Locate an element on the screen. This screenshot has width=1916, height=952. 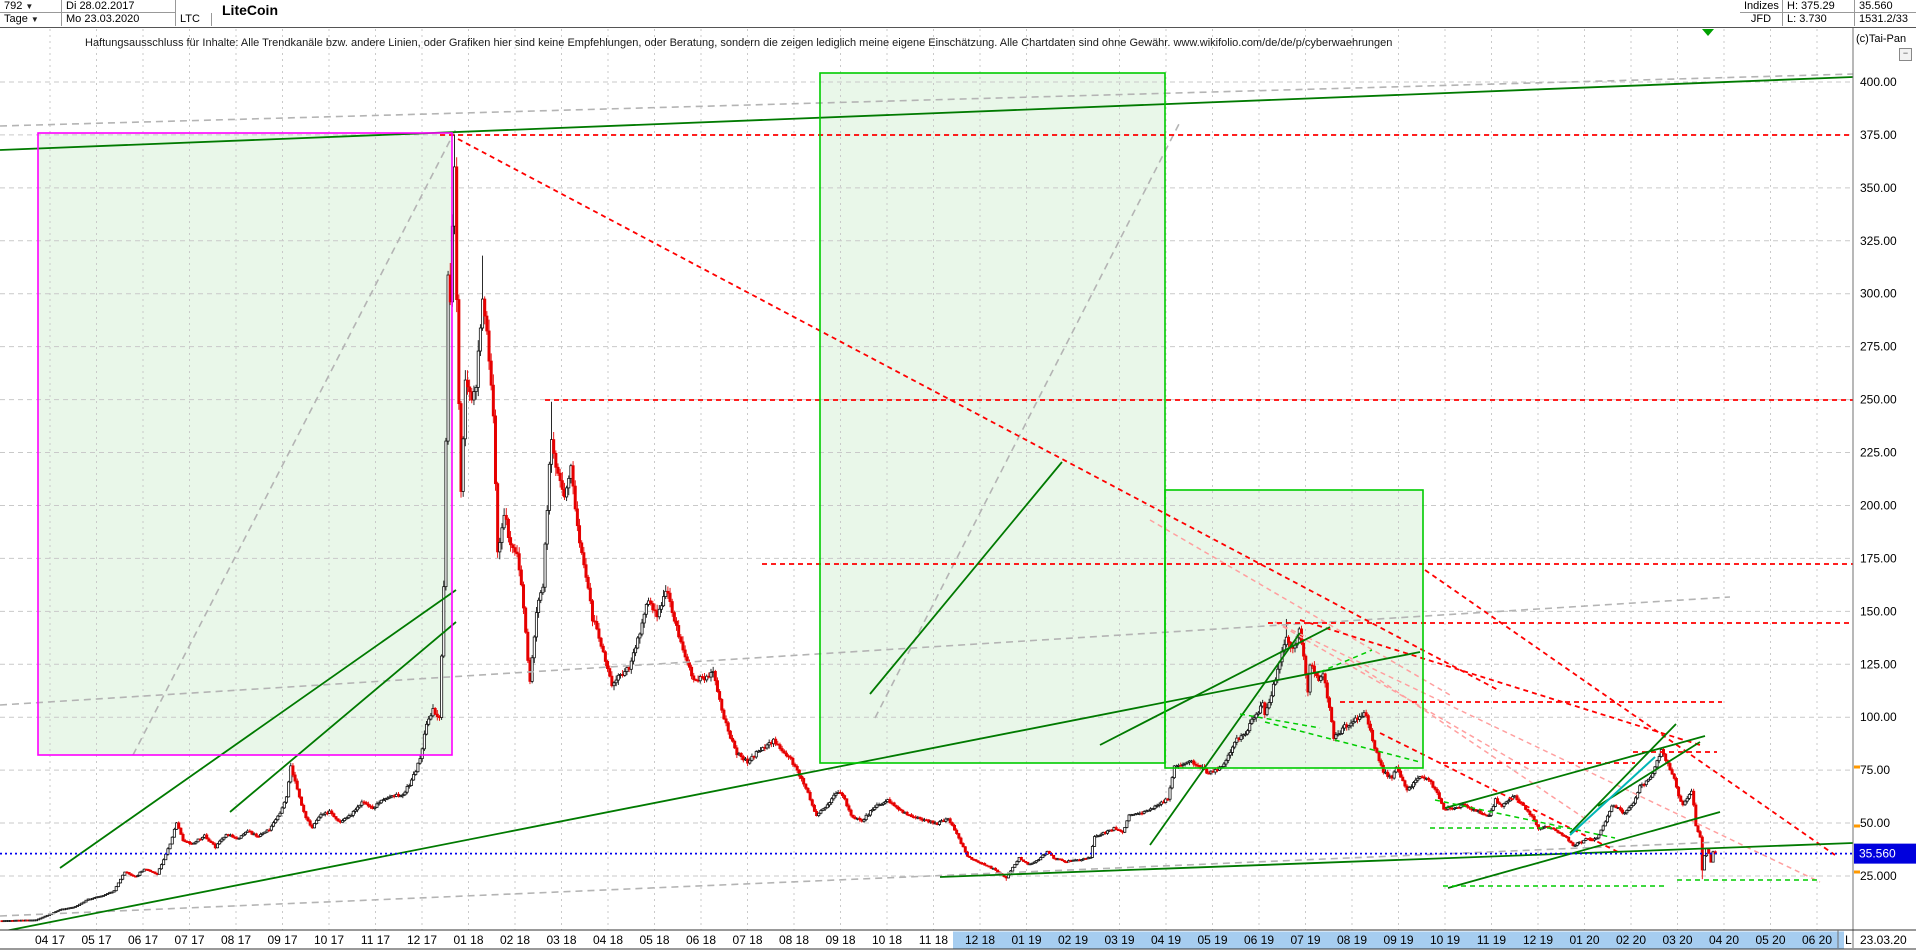
volume-label: 1531.2/33 is located at coordinates (1883, 19).